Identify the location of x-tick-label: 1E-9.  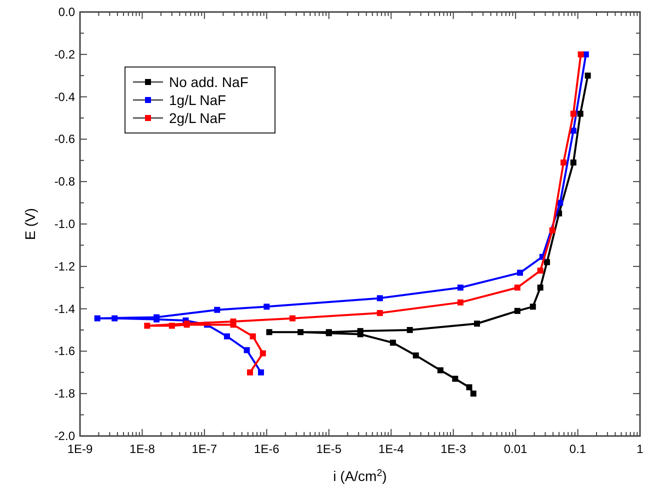
(80, 449).